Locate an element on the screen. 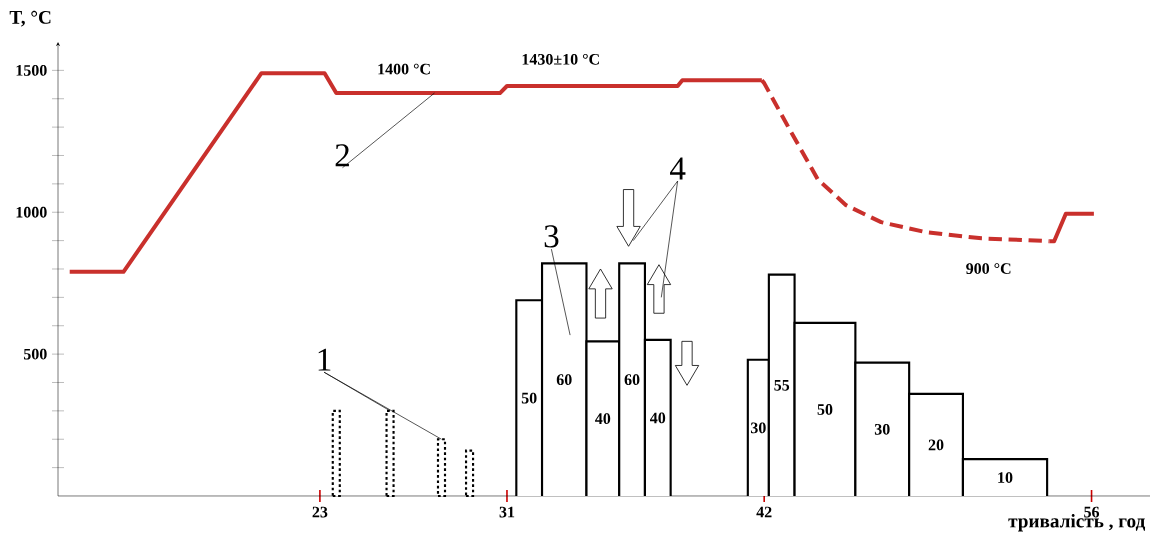 The image size is (1151, 538). y-tick-label: 1500 is located at coordinates (31, 70).